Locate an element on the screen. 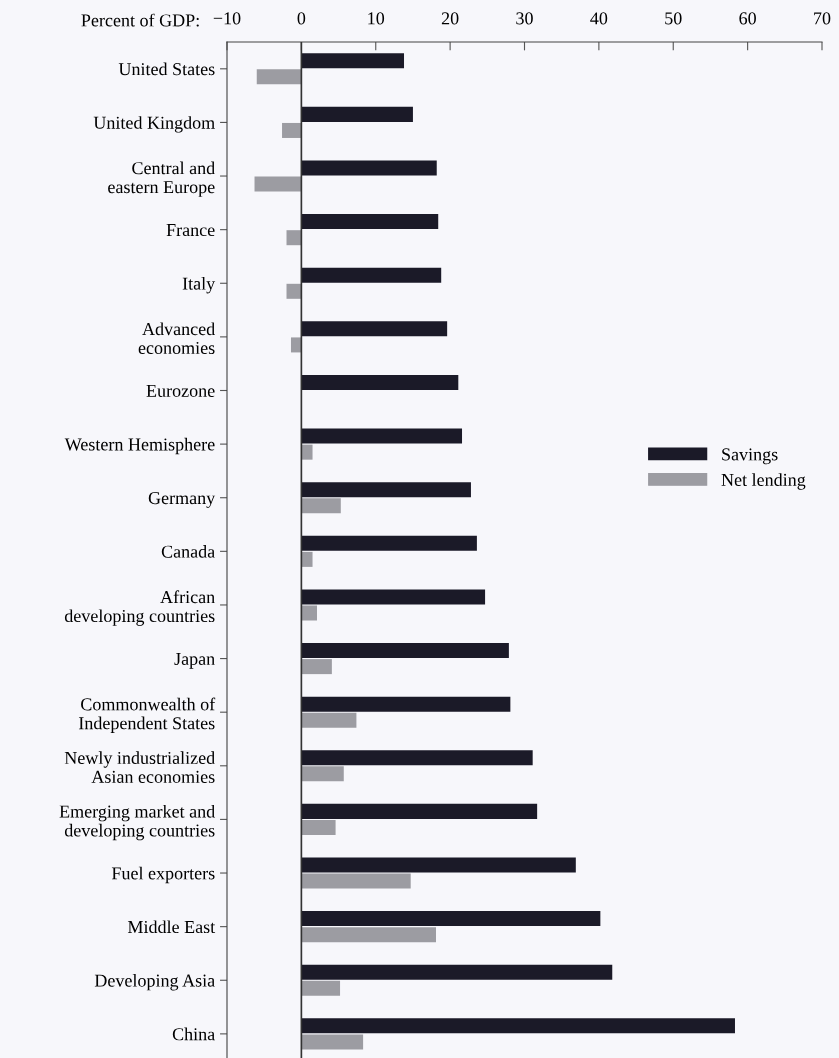 The height and width of the screenshot is (1058, 839). x-tick-label: 70 is located at coordinates (822, 18).